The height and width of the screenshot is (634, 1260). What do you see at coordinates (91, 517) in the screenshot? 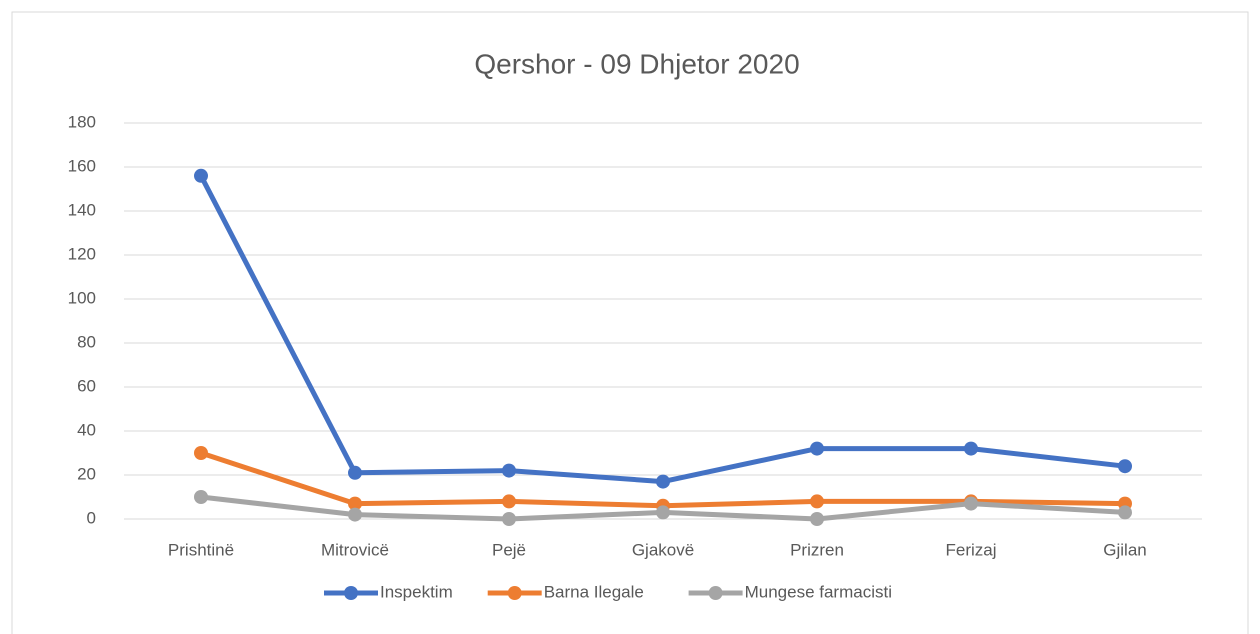
I see `y-tick-label: 0` at bounding box center [91, 517].